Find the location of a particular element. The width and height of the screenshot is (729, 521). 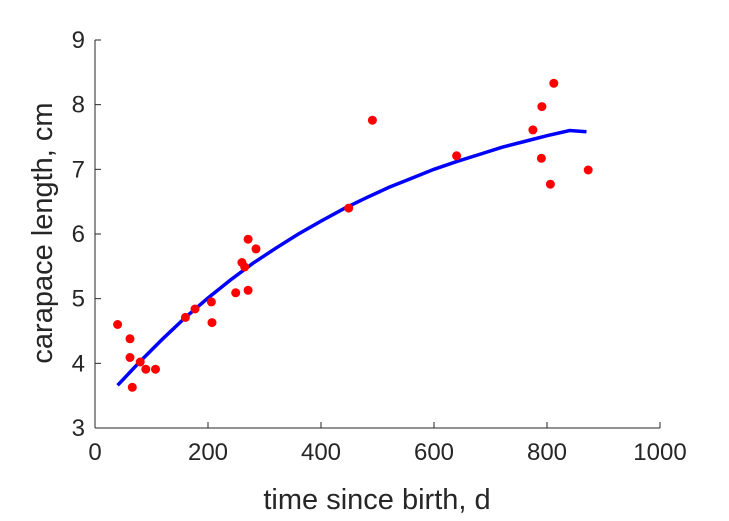

x-tick-label: 0 is located at coordinates (94, 452).